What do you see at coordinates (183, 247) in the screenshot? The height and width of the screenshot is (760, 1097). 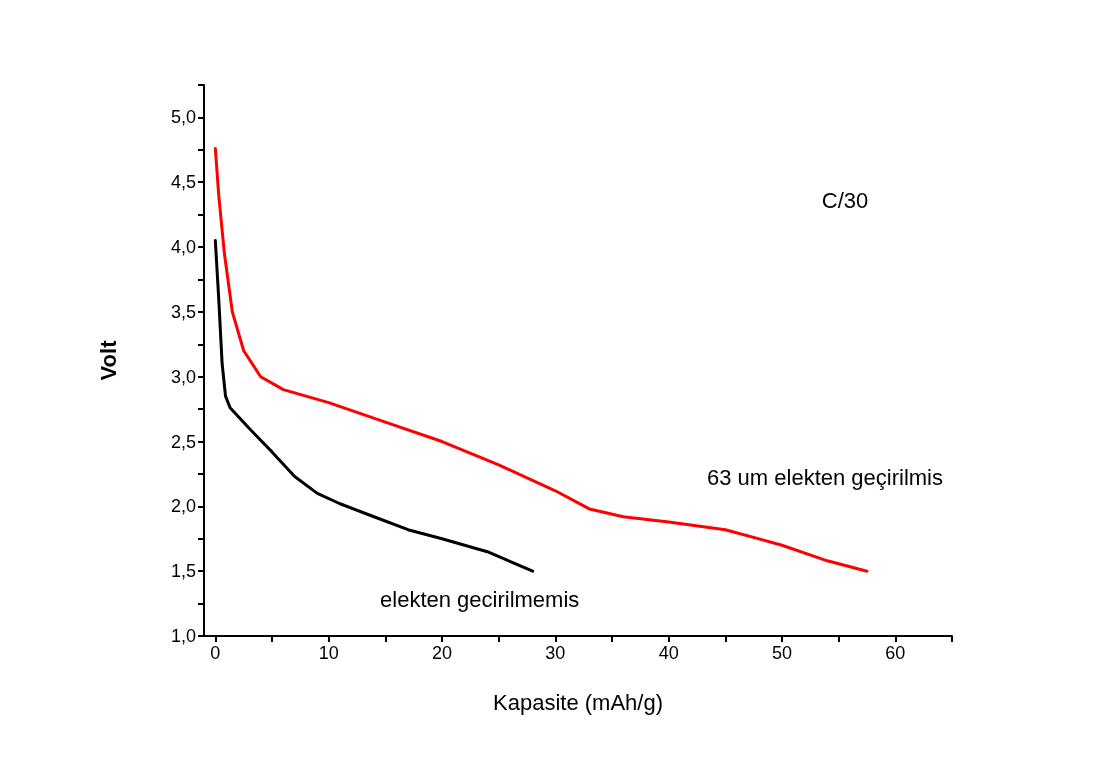 I see `y-tick-label: 4,0` at bounding box center [183, 247].